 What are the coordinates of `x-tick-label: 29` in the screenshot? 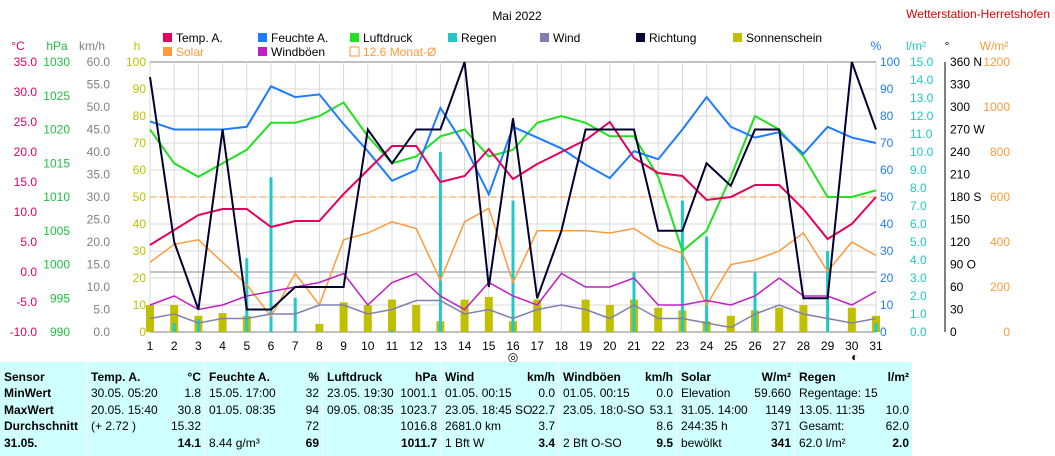 It's located at (828, 346).